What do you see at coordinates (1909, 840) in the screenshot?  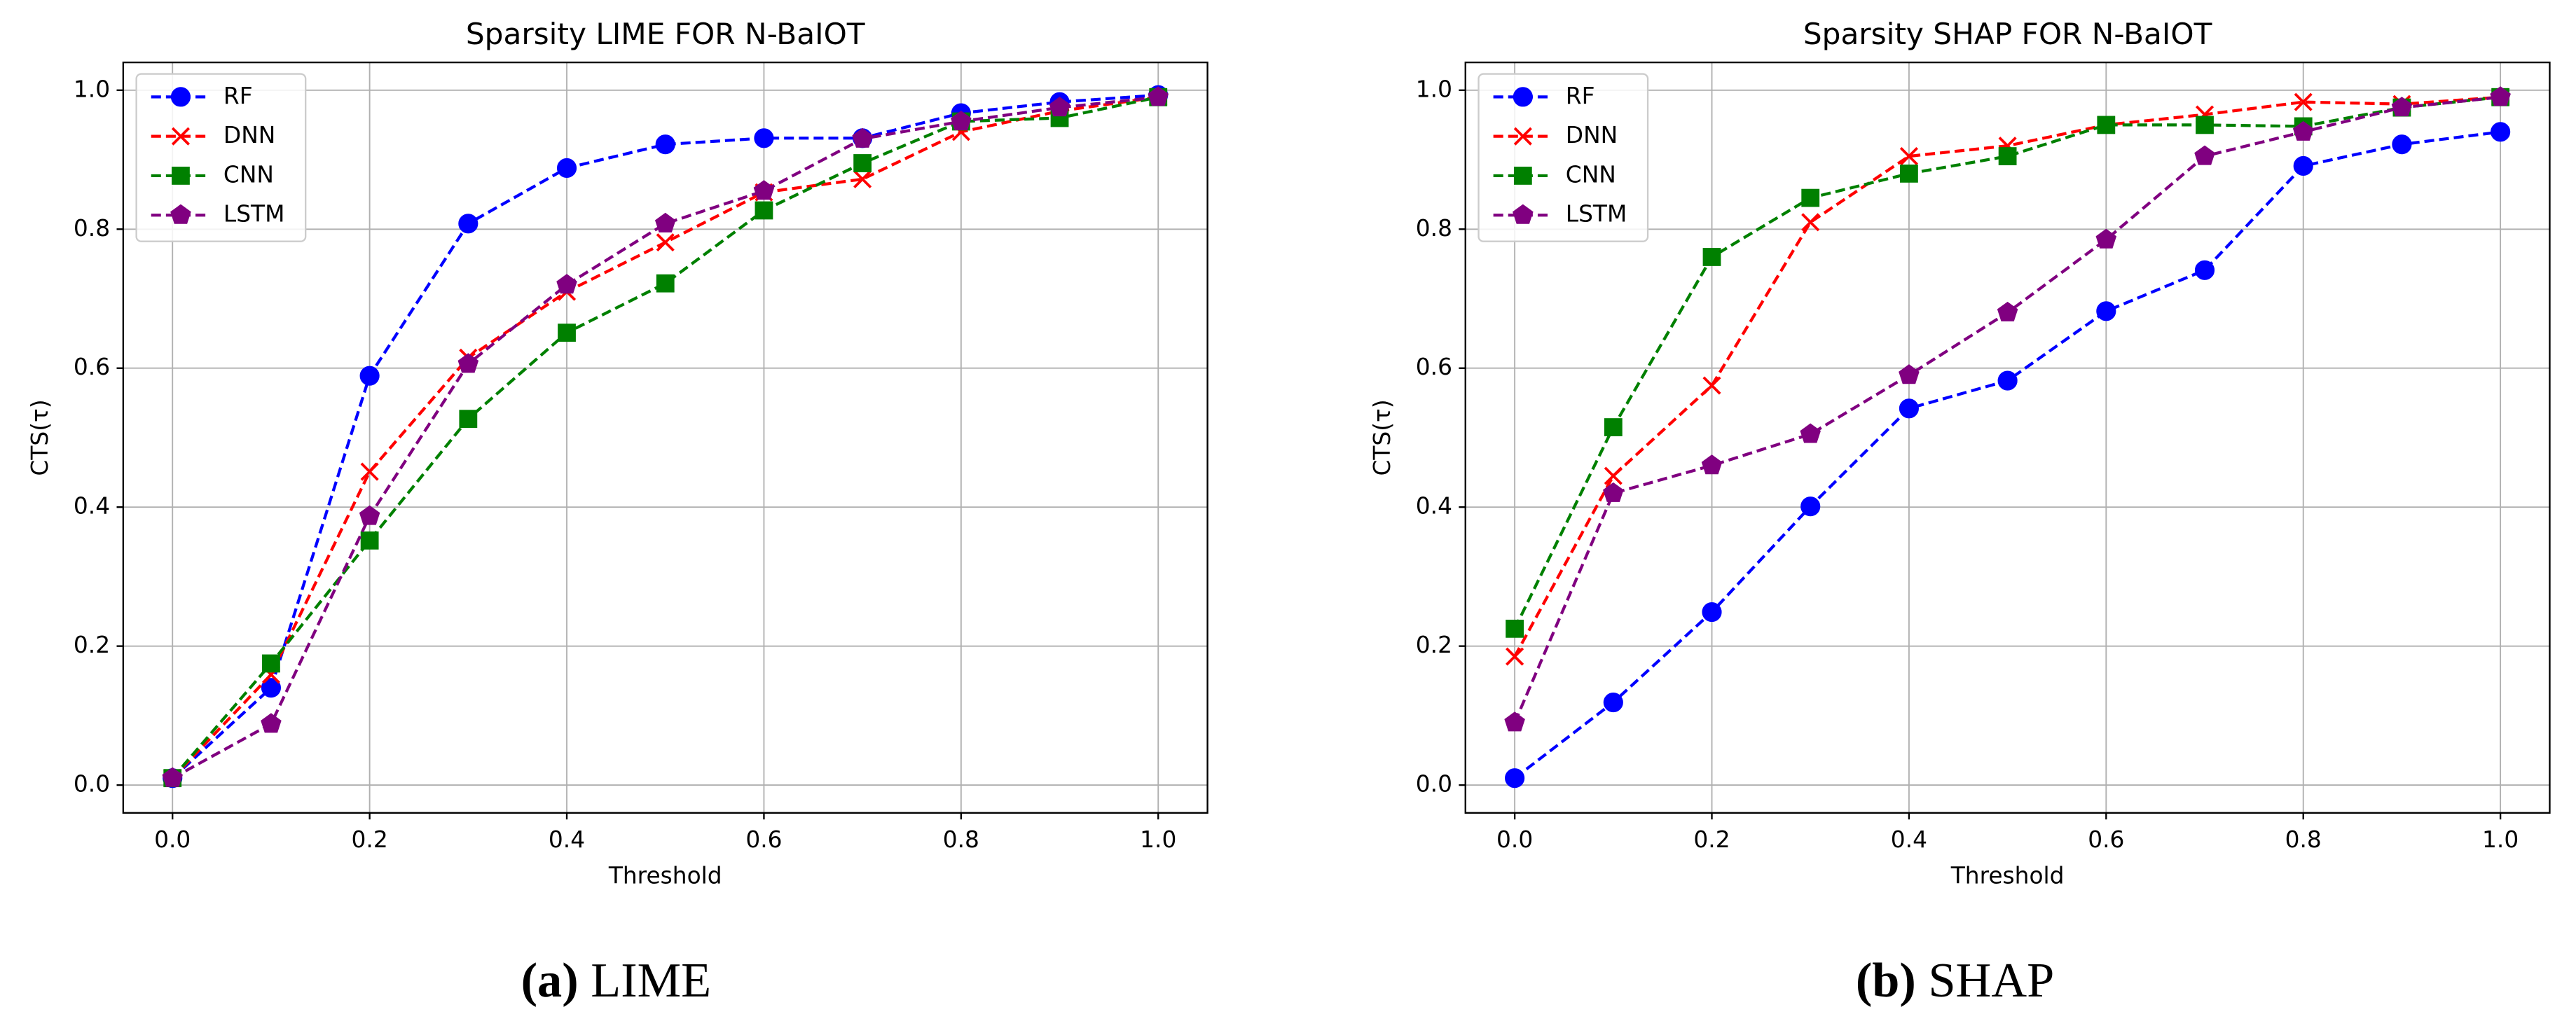 I see `x-tick-label: 0.4` at bounding box center [1909, 840].